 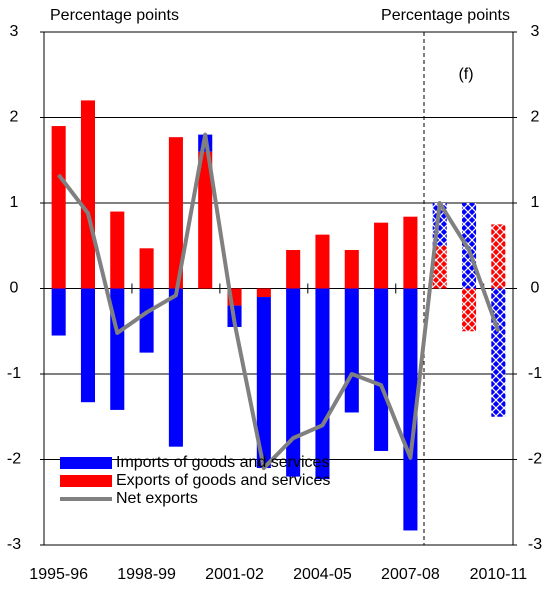 I want to click on y2-tick-label: 3, so click(x=535, y=31).